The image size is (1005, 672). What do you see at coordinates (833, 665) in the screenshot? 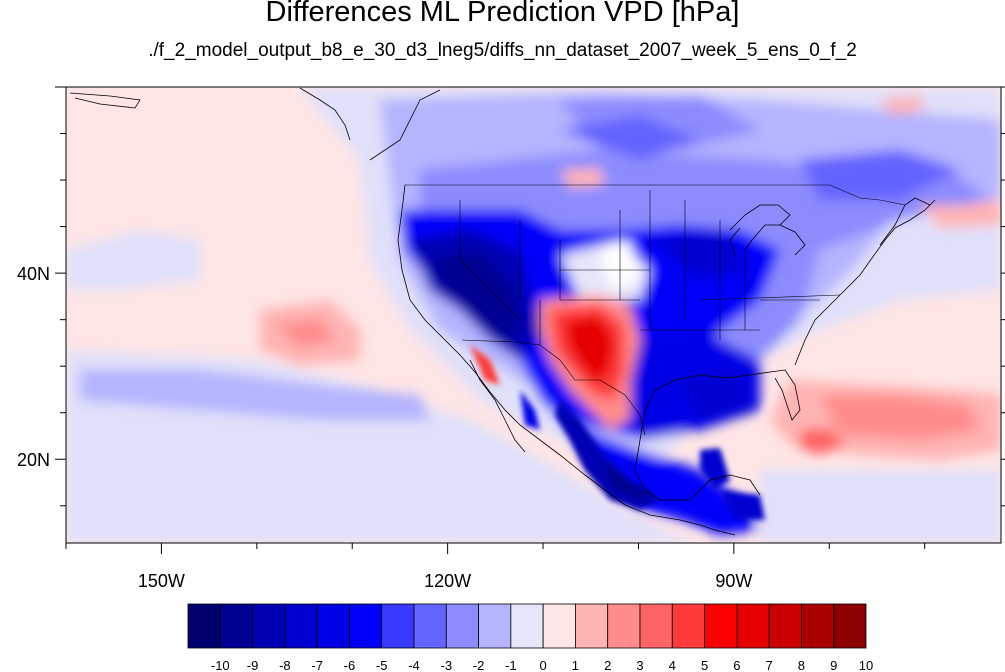
I see `colorbar-label: 9` at bounding box center [833, 665].